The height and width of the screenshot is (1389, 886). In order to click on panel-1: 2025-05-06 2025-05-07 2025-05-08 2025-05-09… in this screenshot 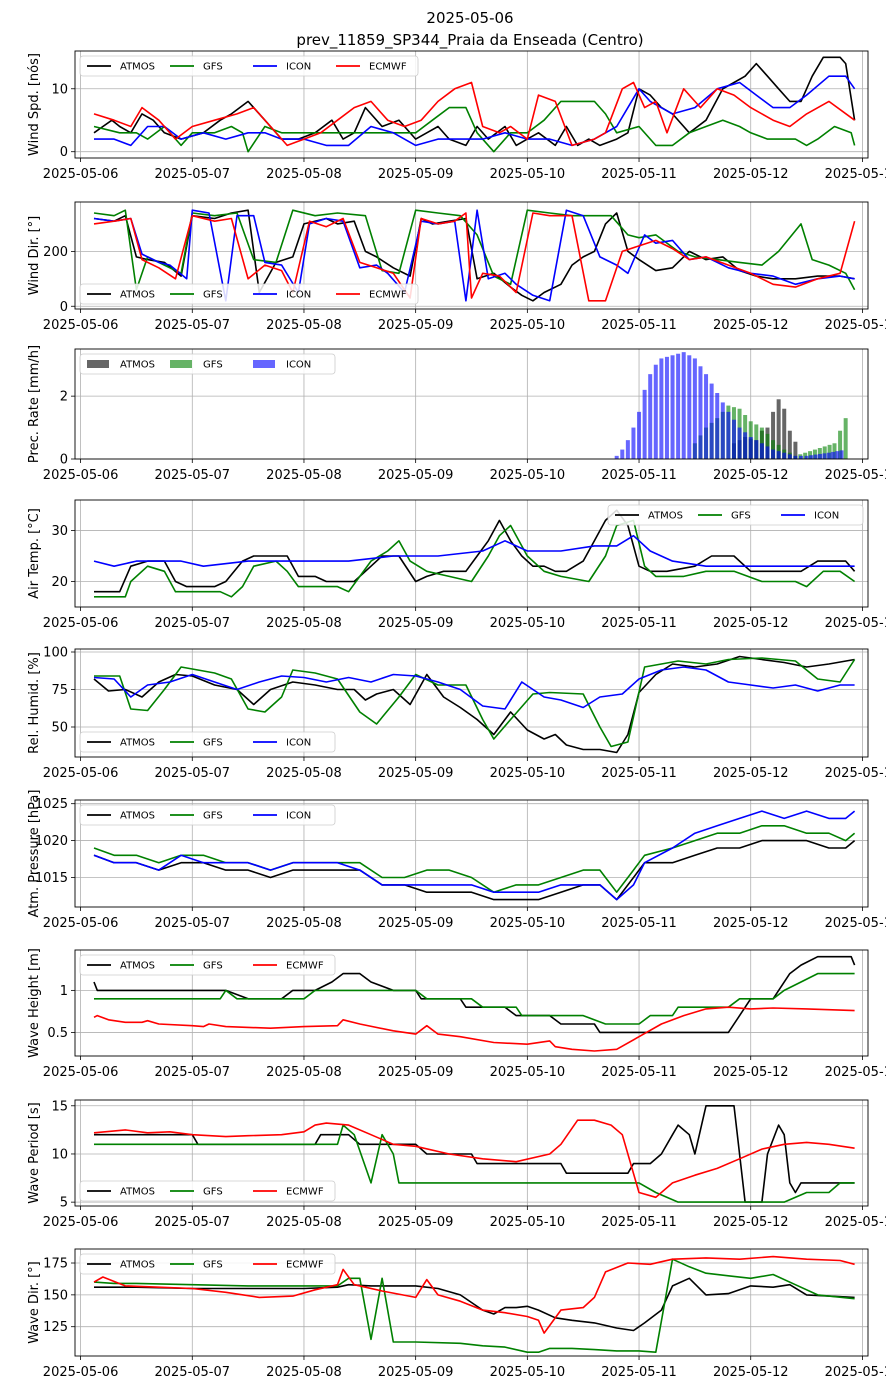, I will do `click(456, 116)`.